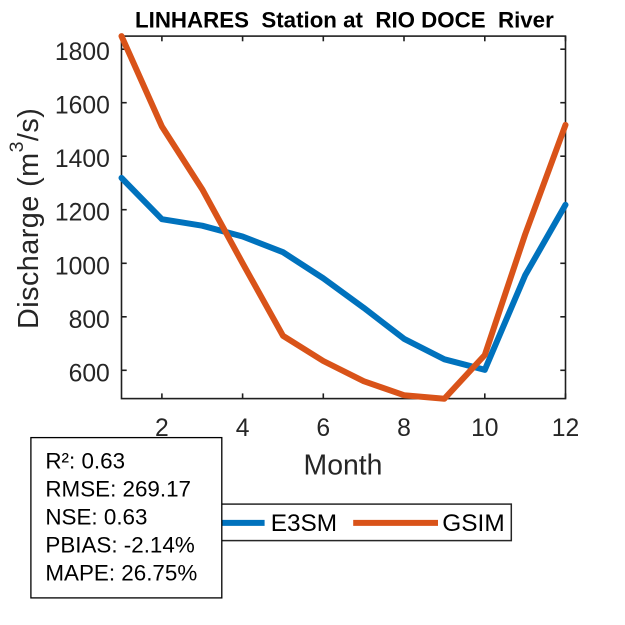 The width and height of the screenshot is (625, 625). What do you see at coordinates (344, 19) in the screenshot?
I see `svg-text:LINHARES Station at RIO DOCE: LINHARES Station at RIO DOCE River` at bounding box center [344, 19].